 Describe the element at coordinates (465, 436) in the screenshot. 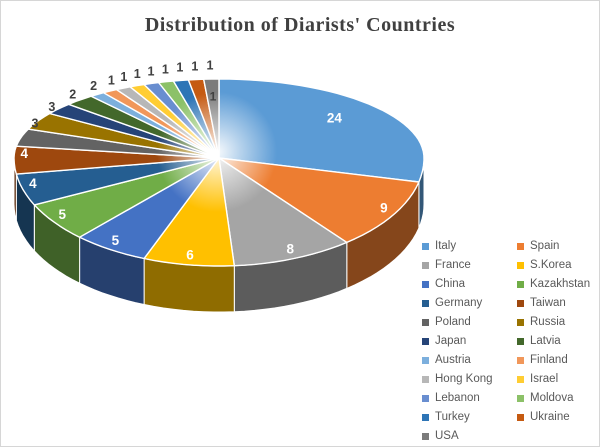

I see `legend-item-usa: USA` at that location.